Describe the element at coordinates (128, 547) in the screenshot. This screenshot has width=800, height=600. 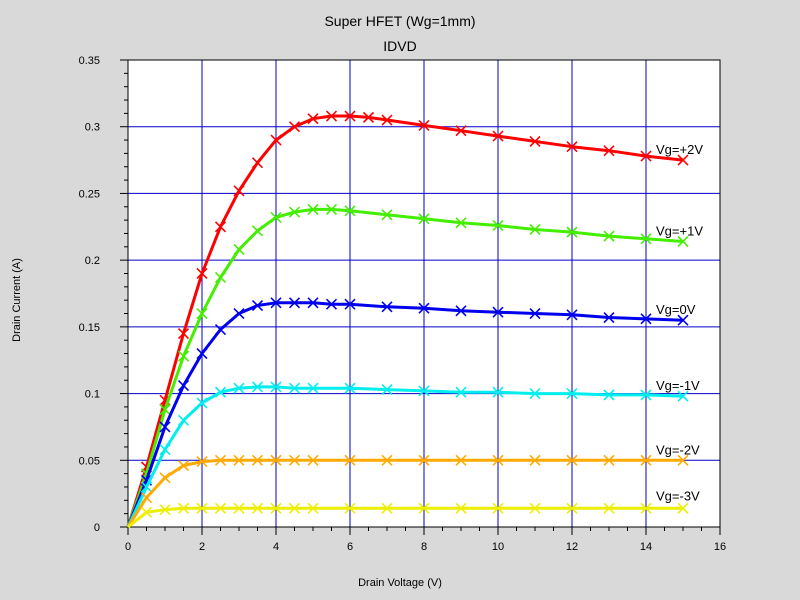
I see `x-tick-label: 0` at that location.